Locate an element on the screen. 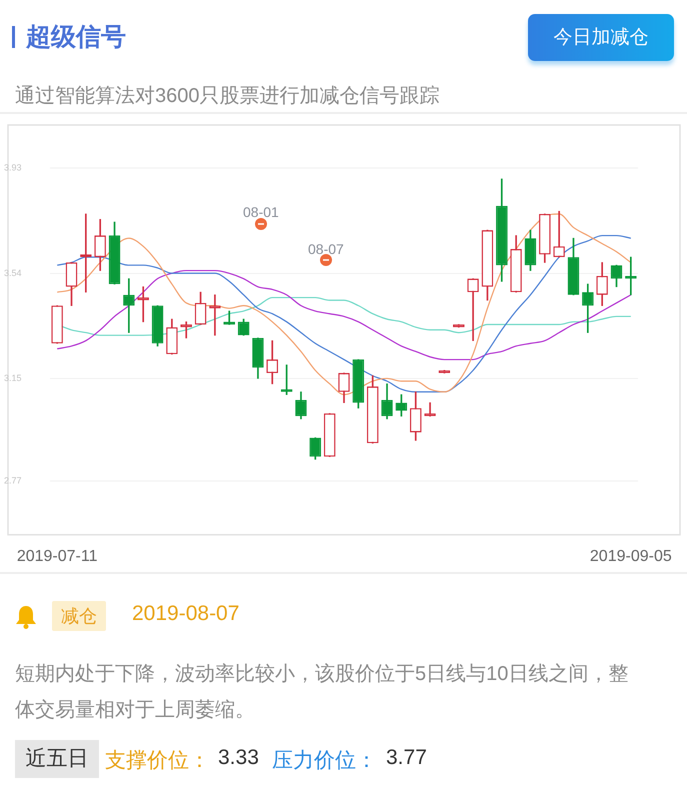  text: 3.77 is located at coordinates (406, 758).